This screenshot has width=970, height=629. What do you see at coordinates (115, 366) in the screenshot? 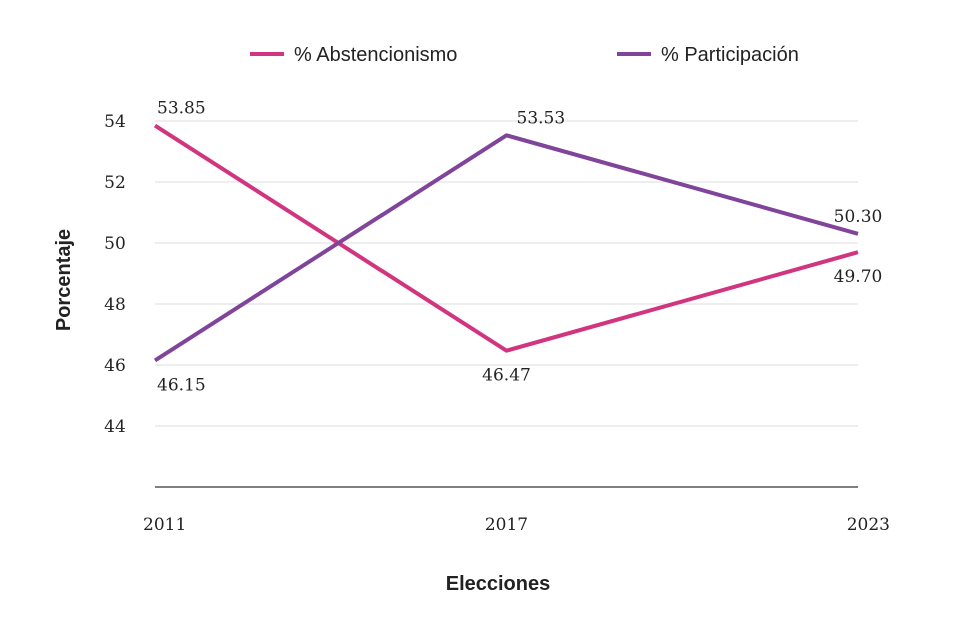
I see `y-tick-label: 46` at bounding box center [115, 366].